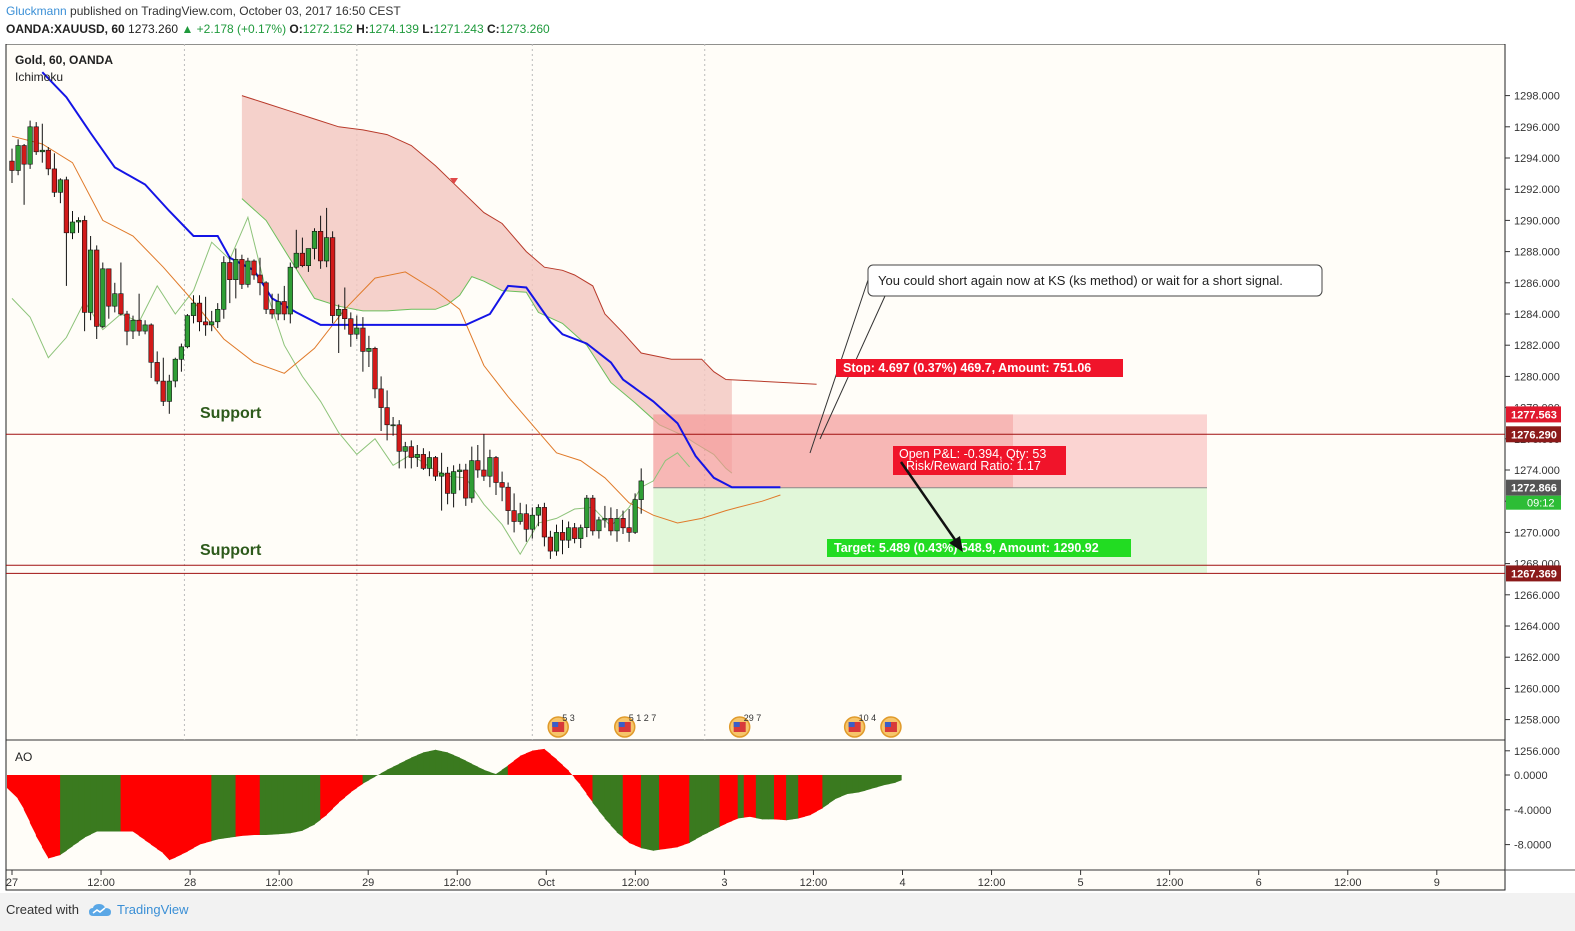 The height and width of the screenshot is (931, 1575). I want to click on sell-signal-icon, so click(454, 181).